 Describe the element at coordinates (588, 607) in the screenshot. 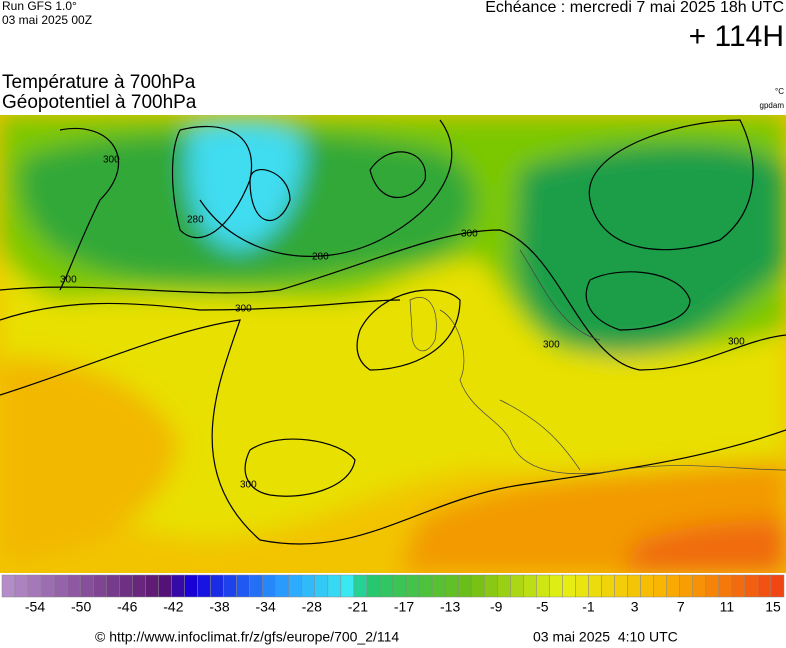

I see `colorbar-label: -1` at that location.